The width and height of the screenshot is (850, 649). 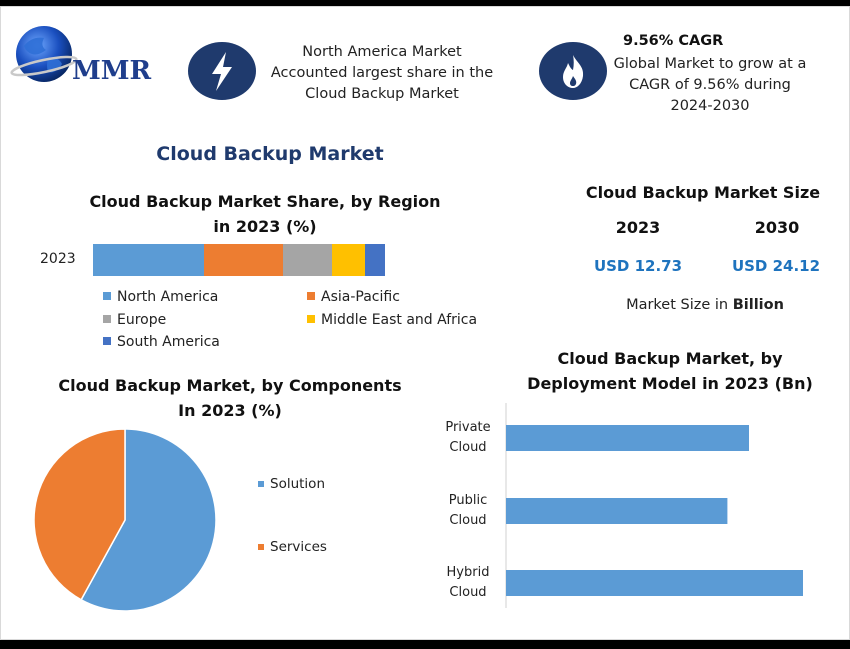 I want to click on region-bar-segment-south-america, so click(x=374, y=260).